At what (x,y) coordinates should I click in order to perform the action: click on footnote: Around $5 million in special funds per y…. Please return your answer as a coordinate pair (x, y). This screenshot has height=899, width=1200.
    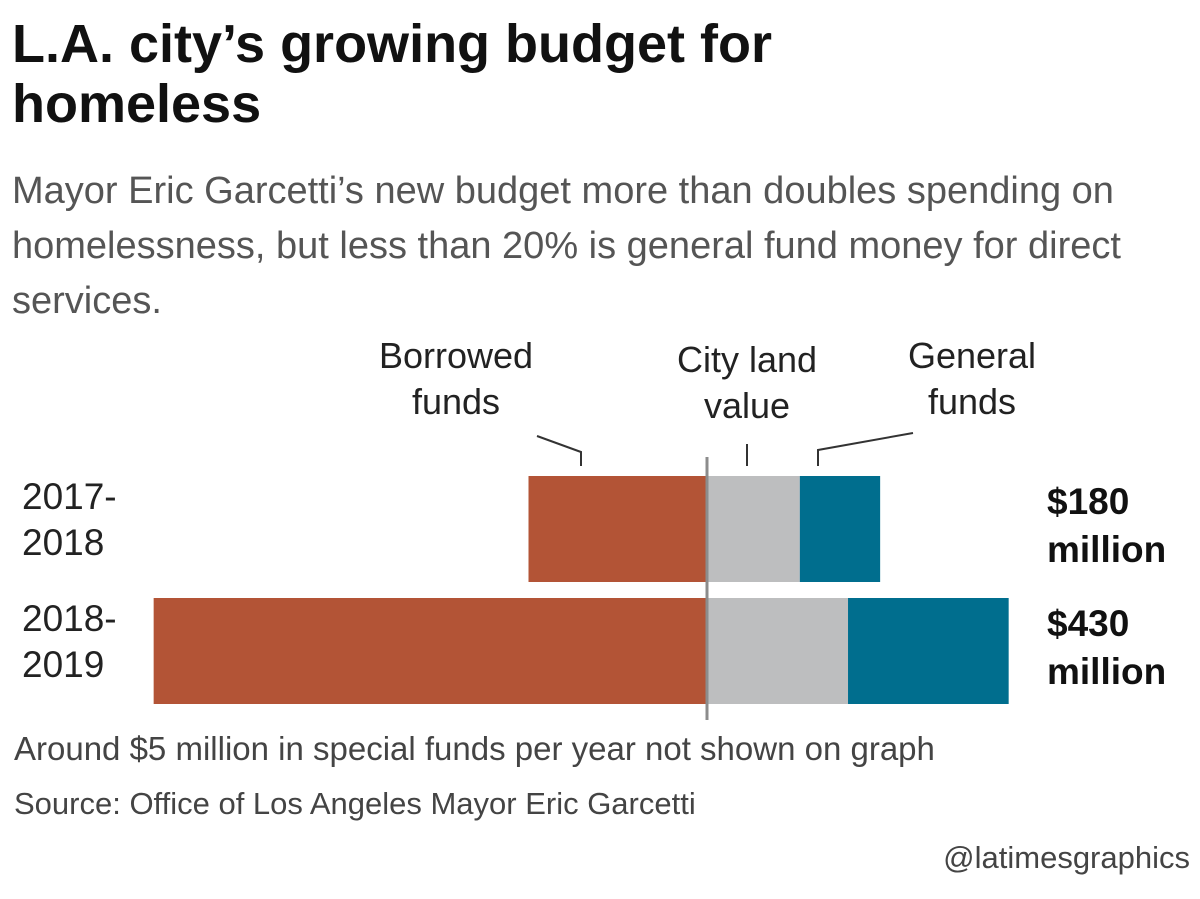
    Looking at the image, I should click on (474, 748).